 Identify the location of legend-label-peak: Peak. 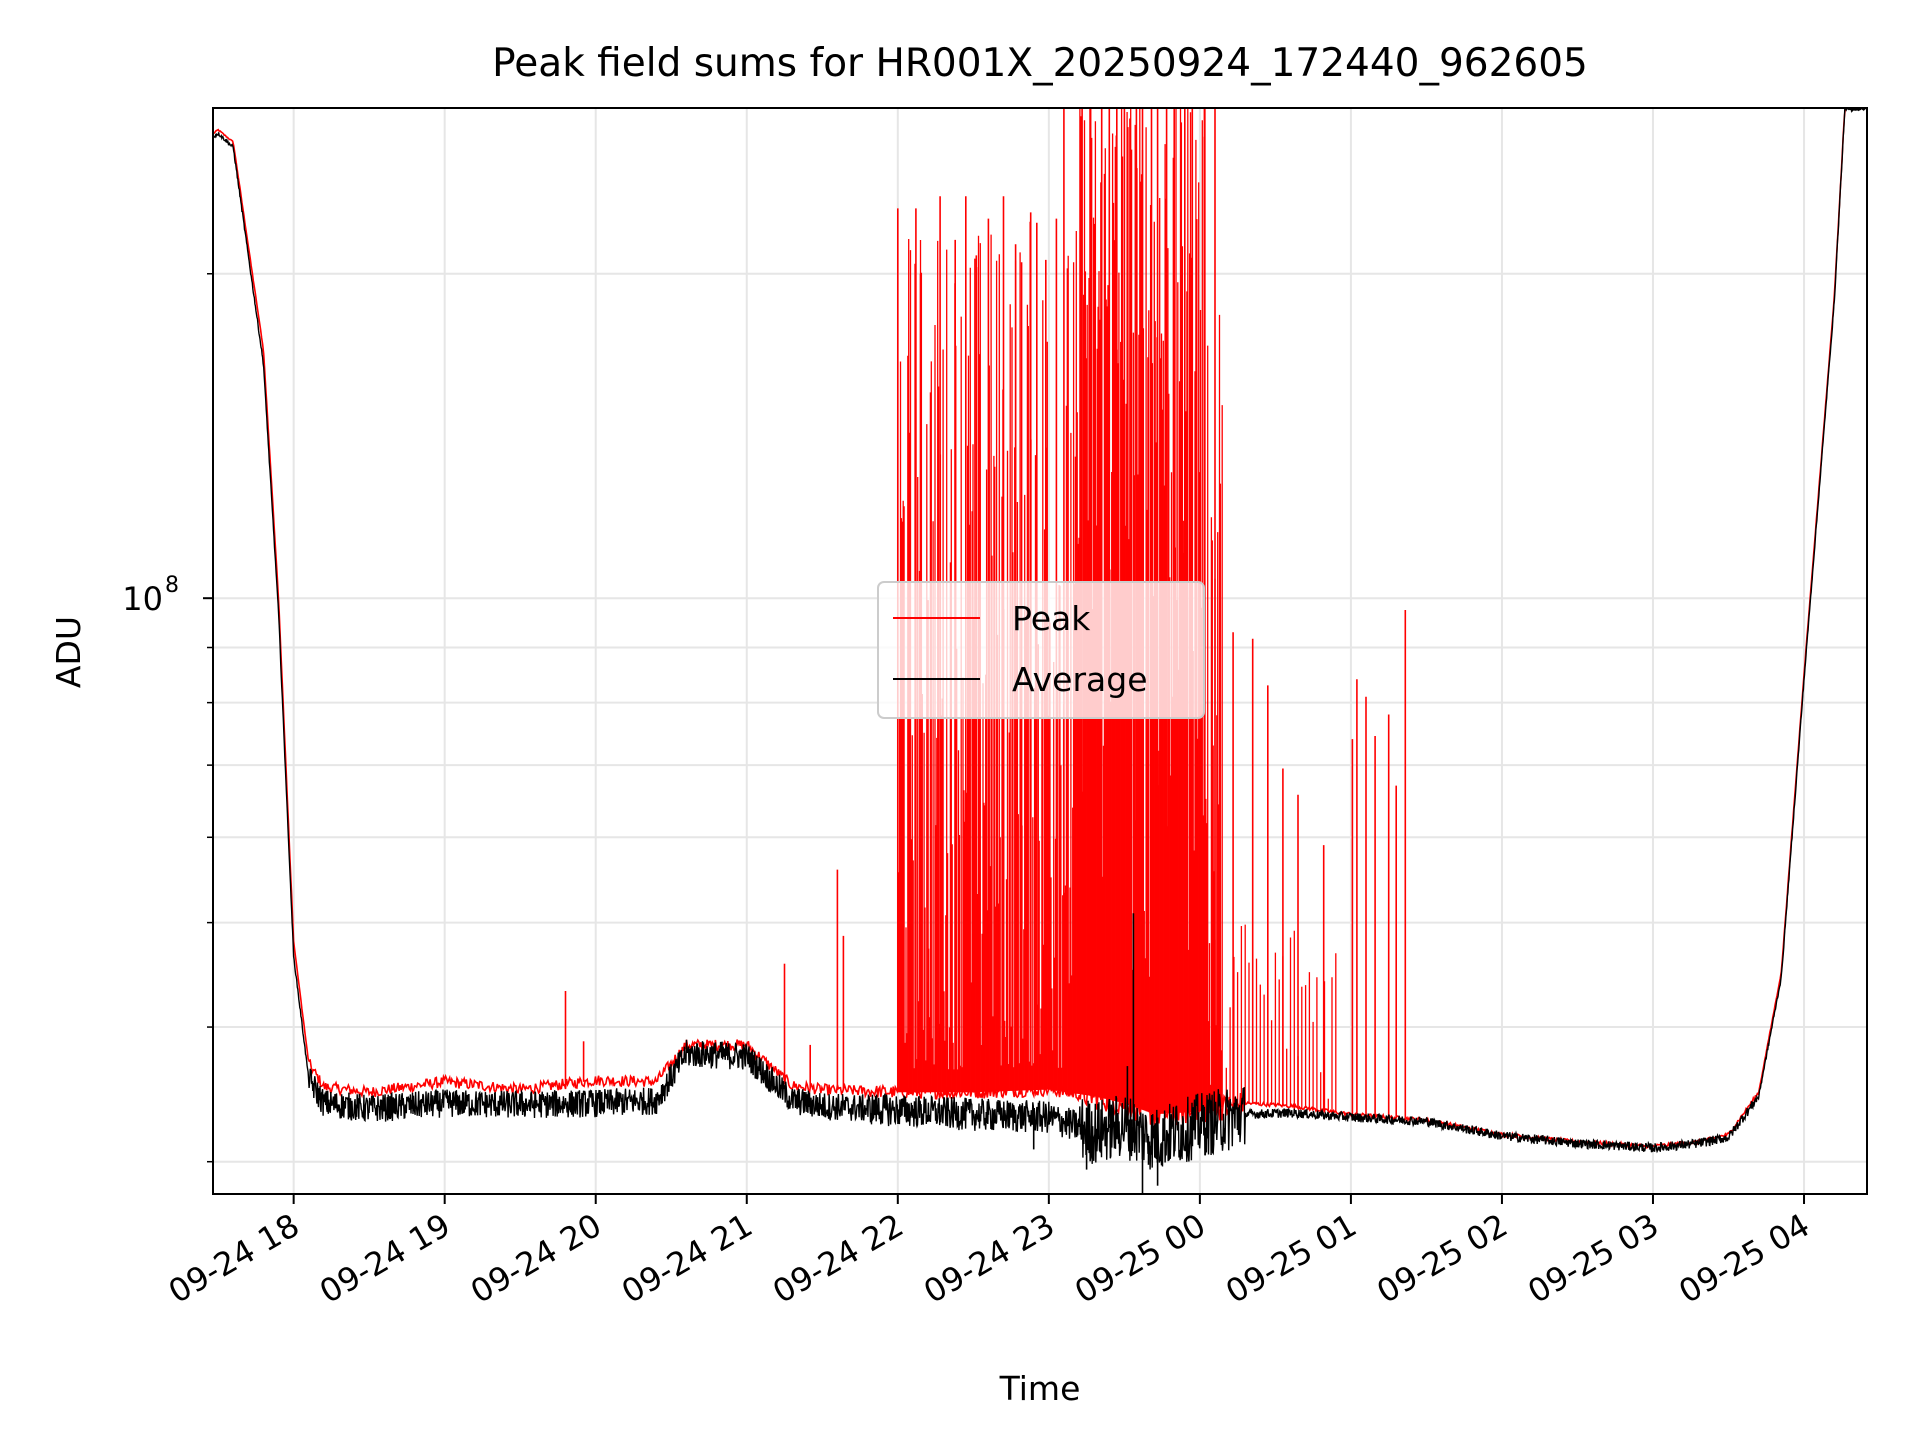
(1051, 618).